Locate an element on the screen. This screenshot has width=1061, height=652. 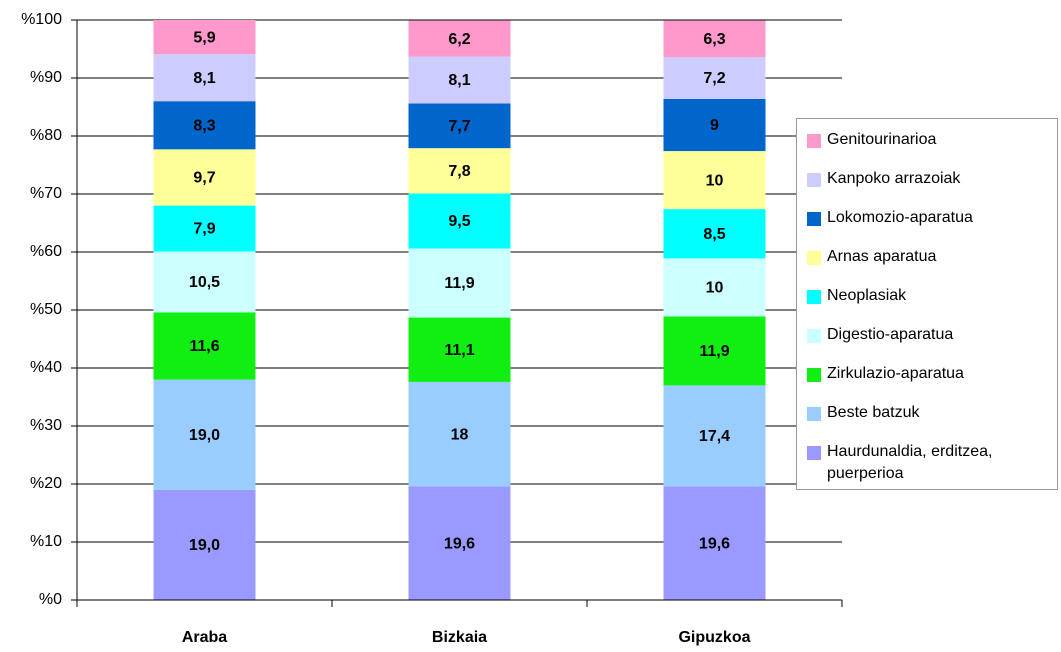
value-label: 8,5 is located at coordinates (714, 234).